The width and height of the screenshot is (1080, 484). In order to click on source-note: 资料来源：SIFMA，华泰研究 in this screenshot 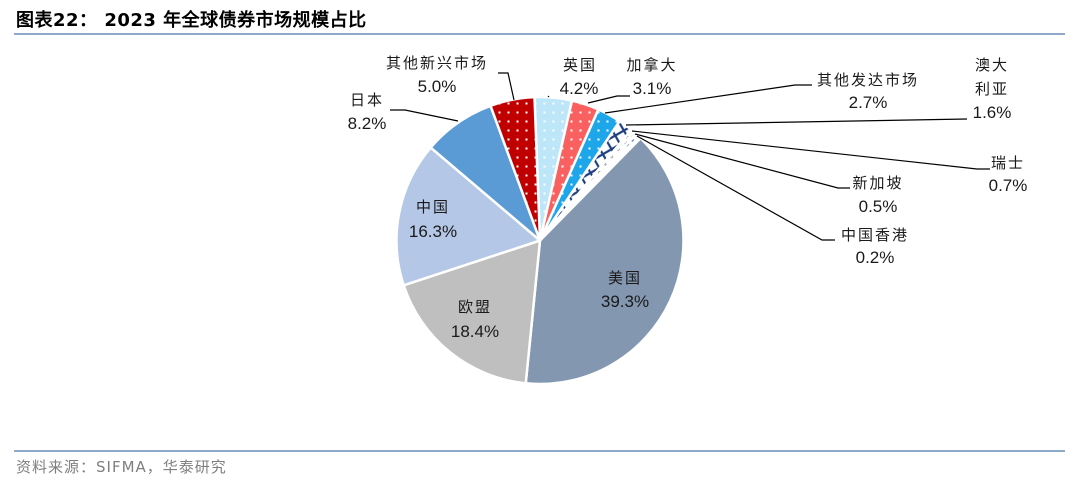, I will do `click(121, 467)`.